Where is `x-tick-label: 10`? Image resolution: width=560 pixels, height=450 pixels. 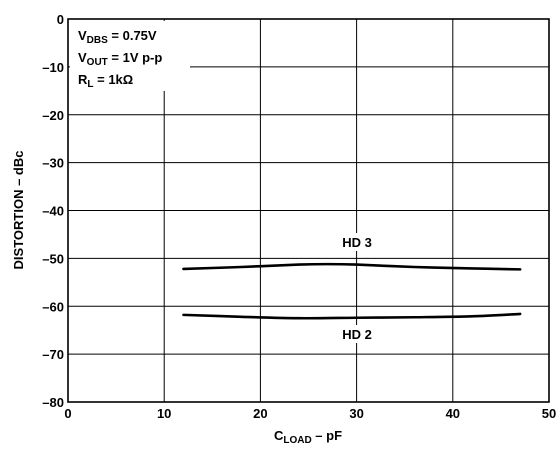
x-tick-label: 10 is located at coordinates (164, 413).